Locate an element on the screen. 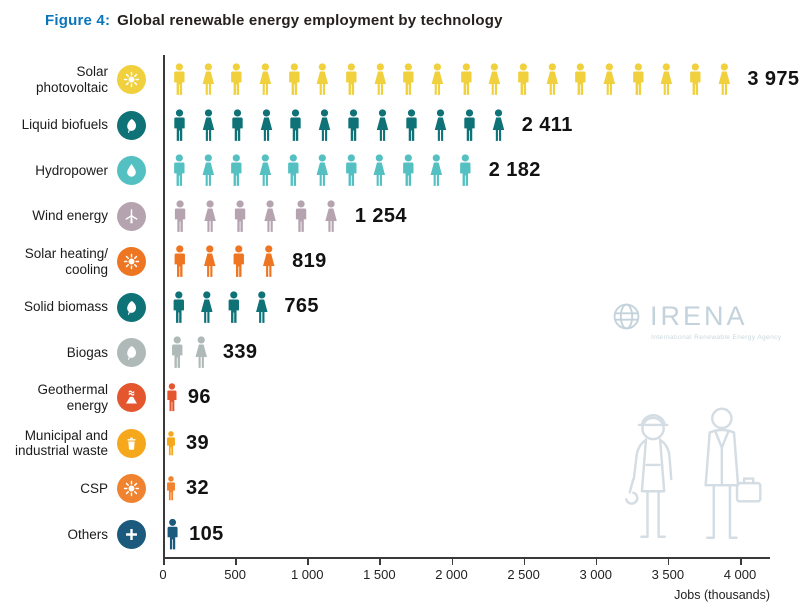  wind-turbine-icon-glyph is located at coordinates (131, 216).